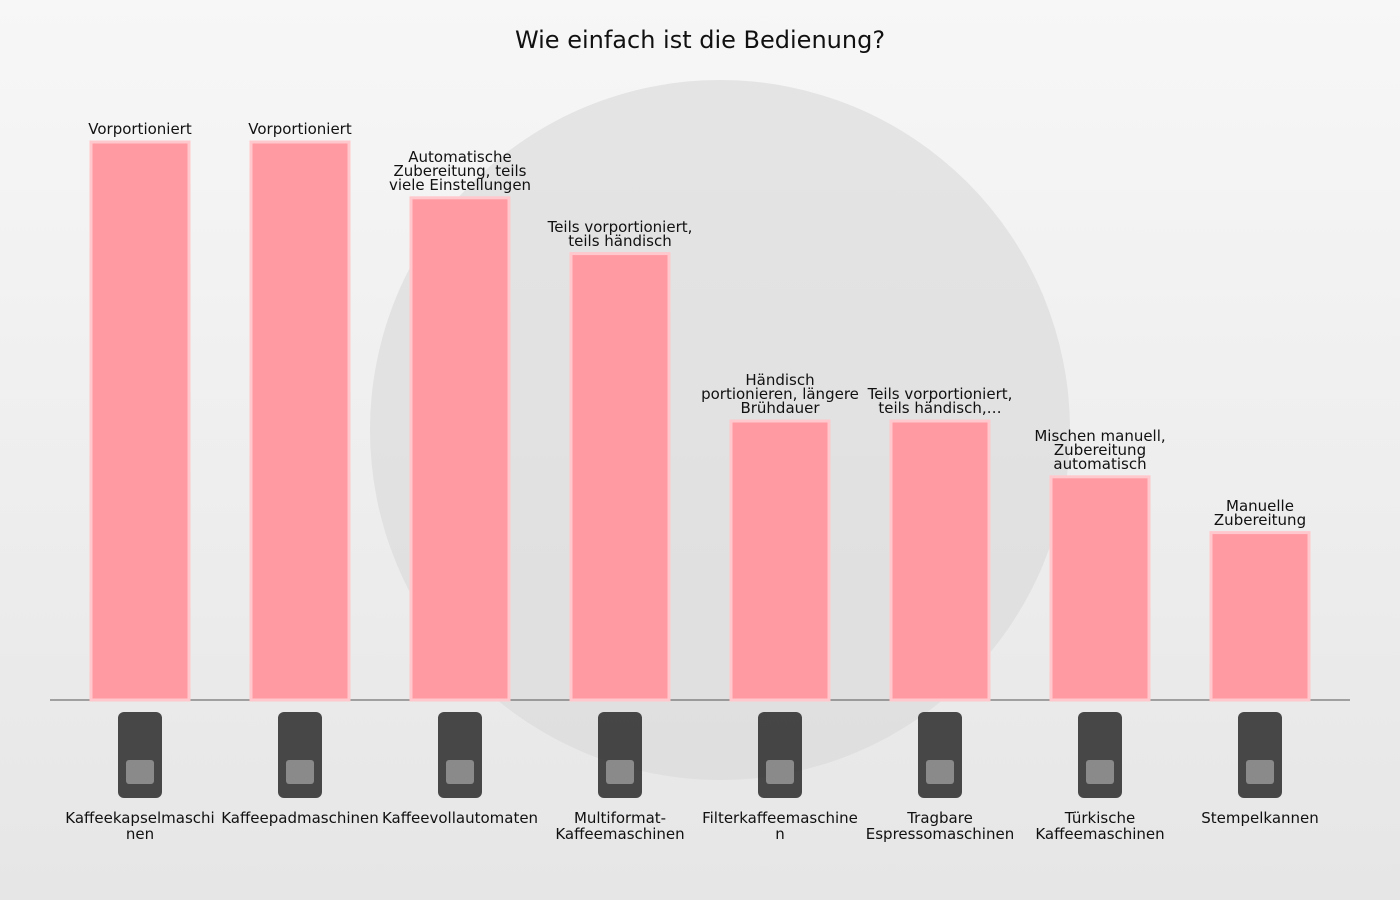 The image size is (1400, 900). What do you see at coordinates (300, 818) in the screenshot?
I see `x-tick-label: Kaffeepadmaschinen` at bounding box center [300, 818].